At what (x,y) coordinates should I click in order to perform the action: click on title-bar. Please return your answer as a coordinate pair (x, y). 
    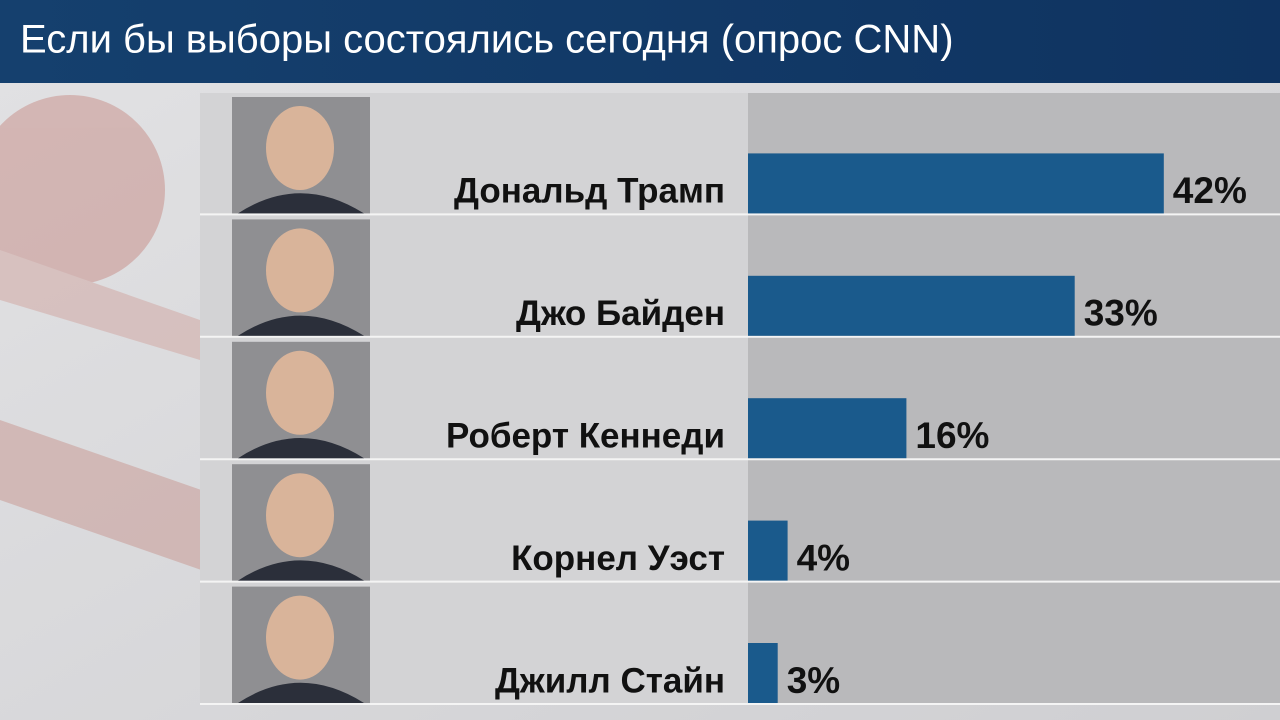
    Looking at the image, I should click on (640, 41).